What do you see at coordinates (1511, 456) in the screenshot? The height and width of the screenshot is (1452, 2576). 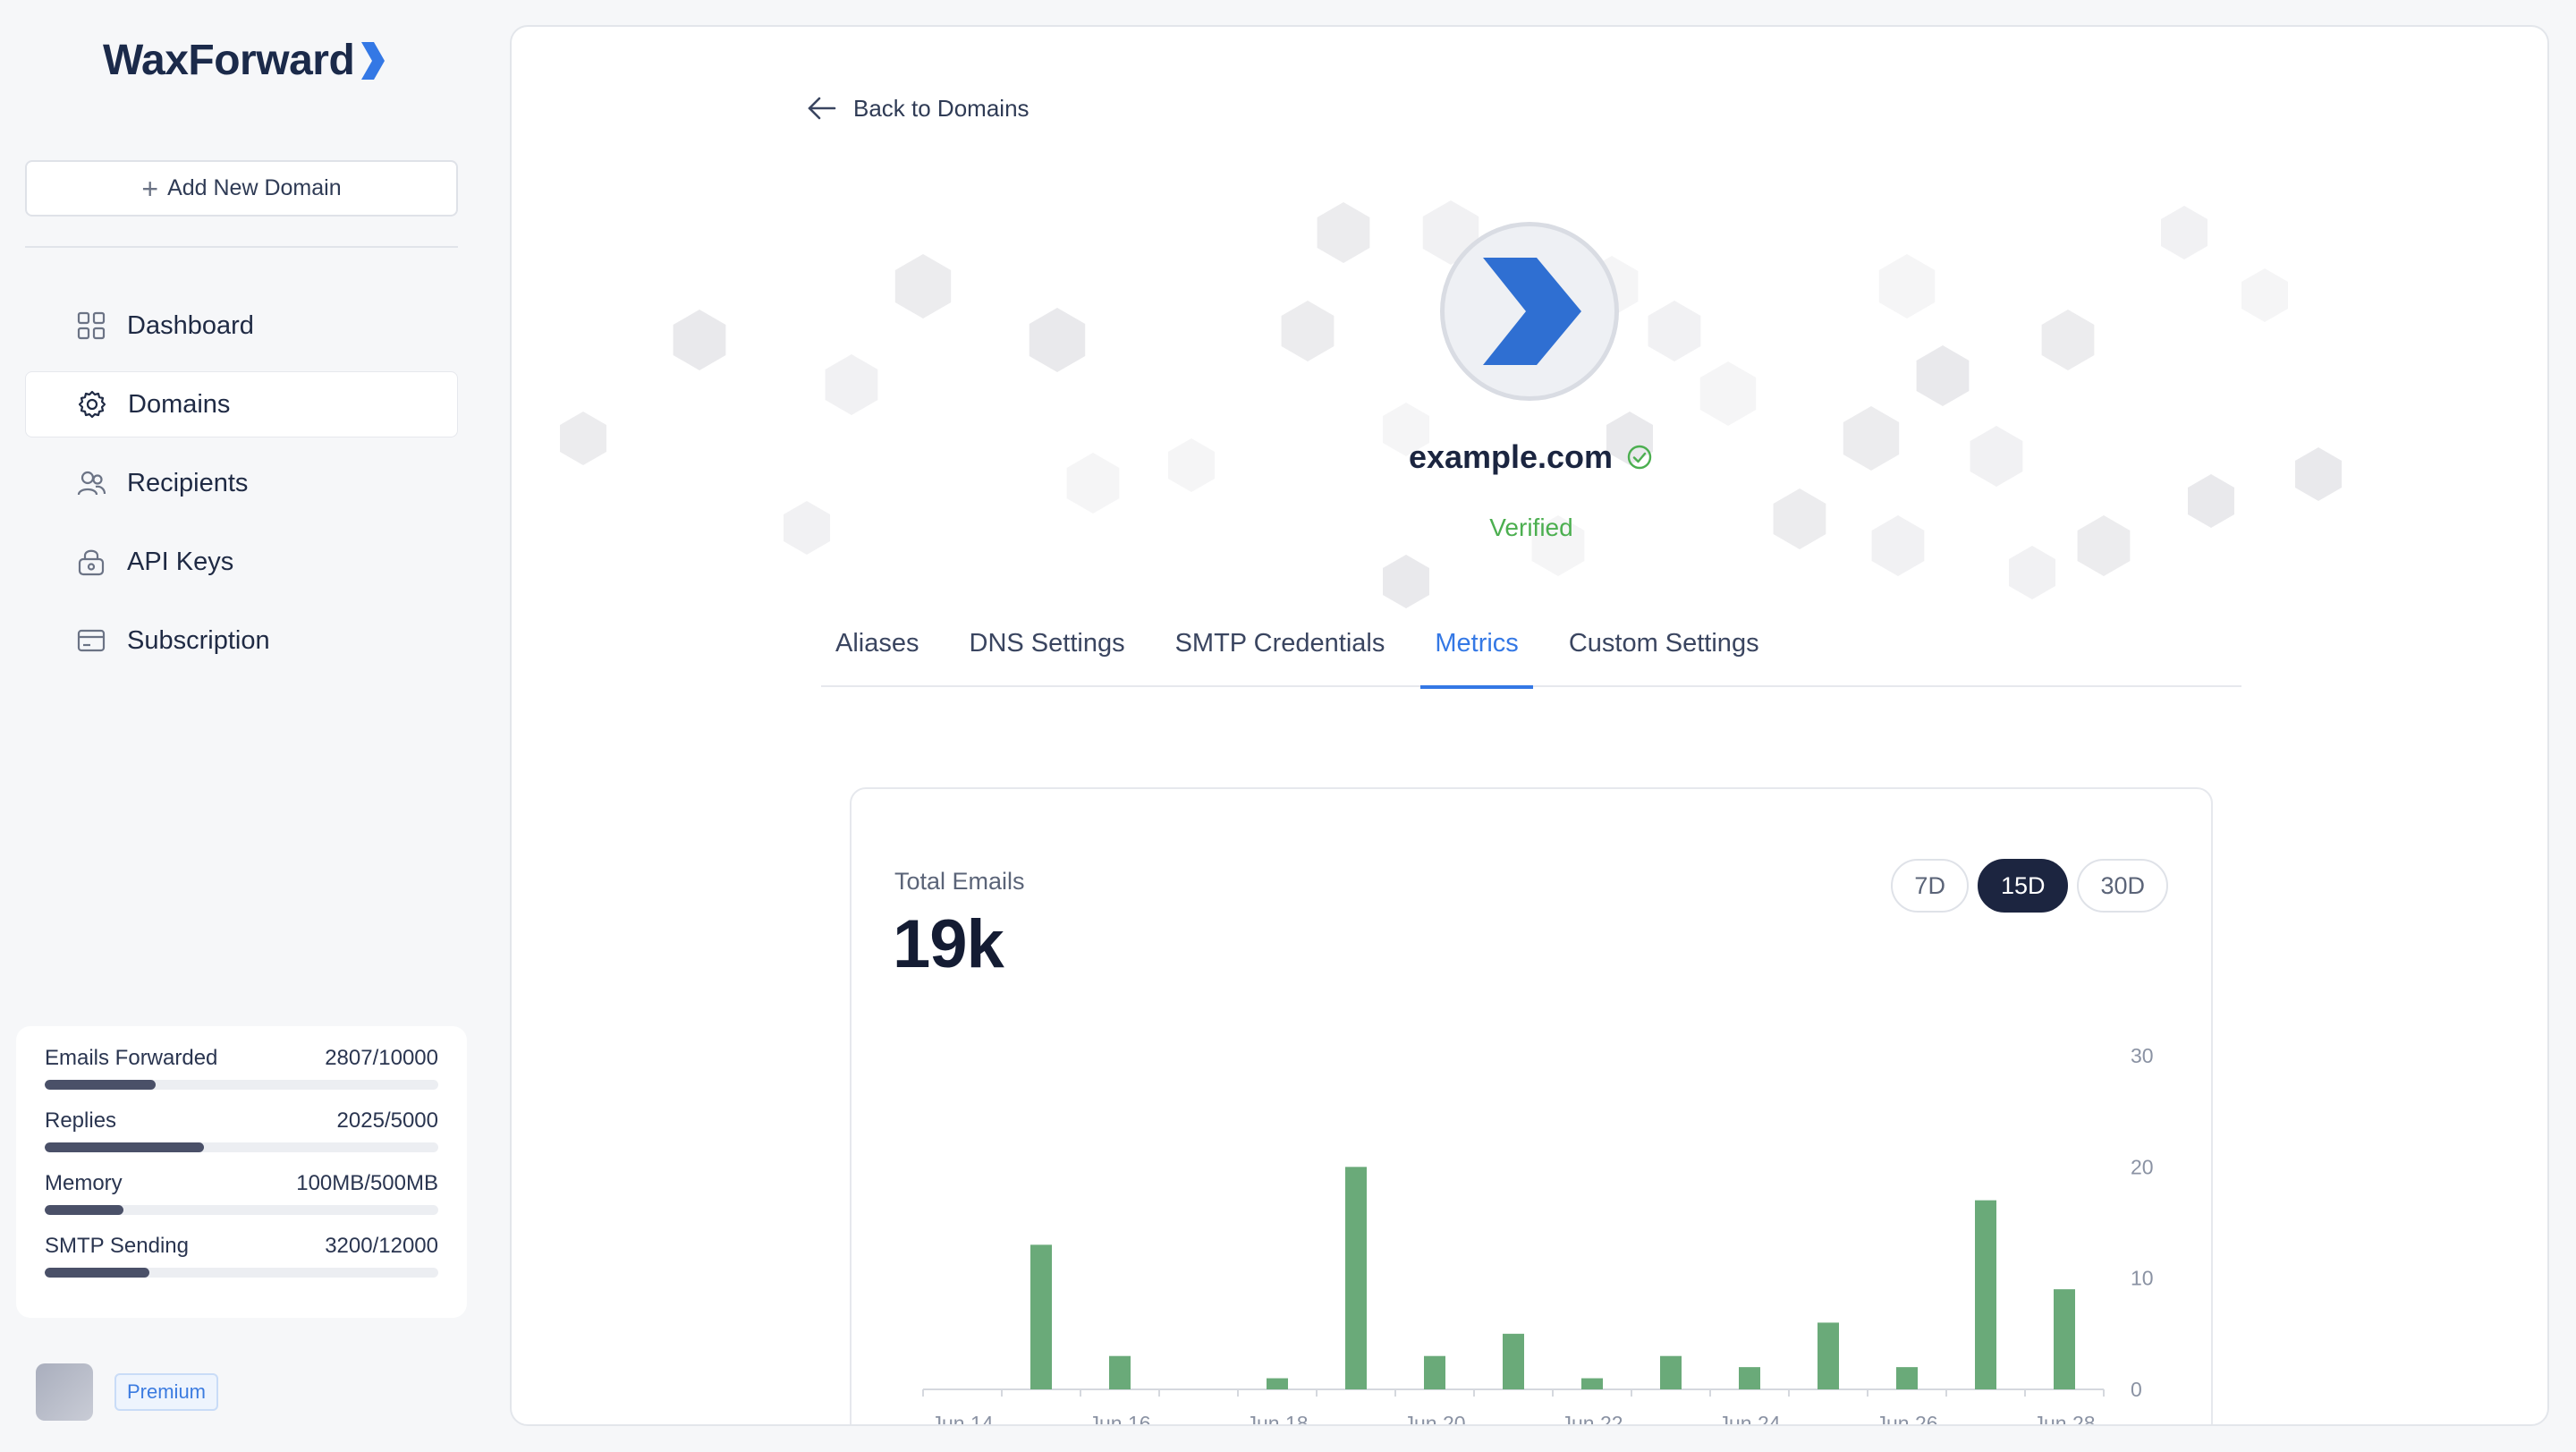 I see `domain-name: example.com` at bounding box center [1511, 456].